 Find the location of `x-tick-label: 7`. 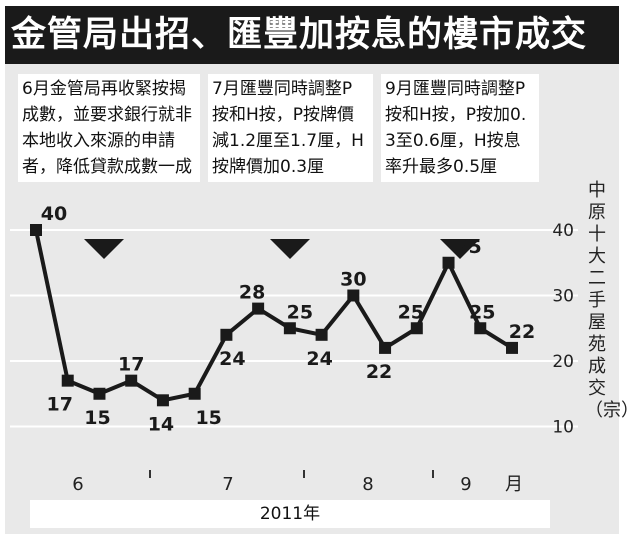

x-tick-label: 7 is located at coordinates (227, 484).